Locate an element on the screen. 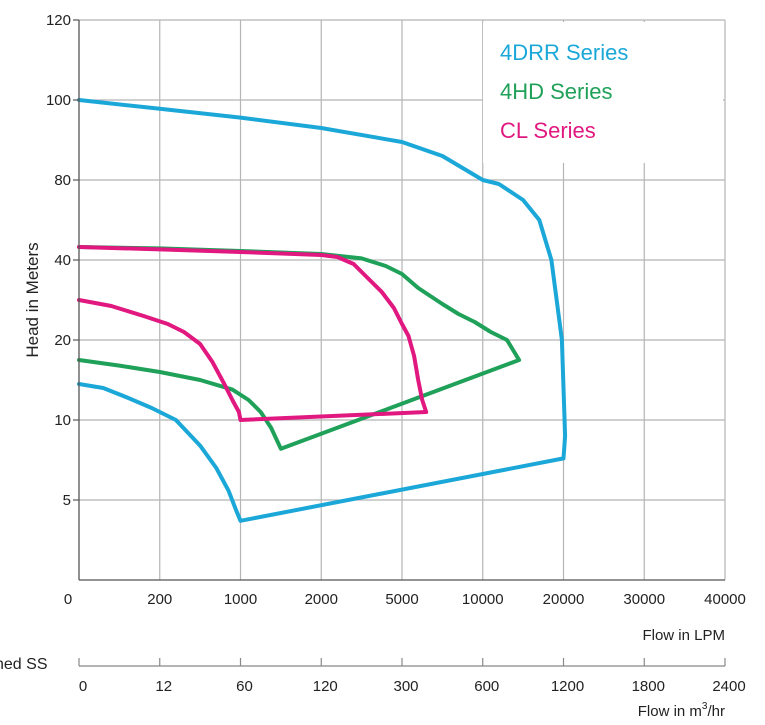  x-tick-label: 1000 is located at coordinates (240, 599).